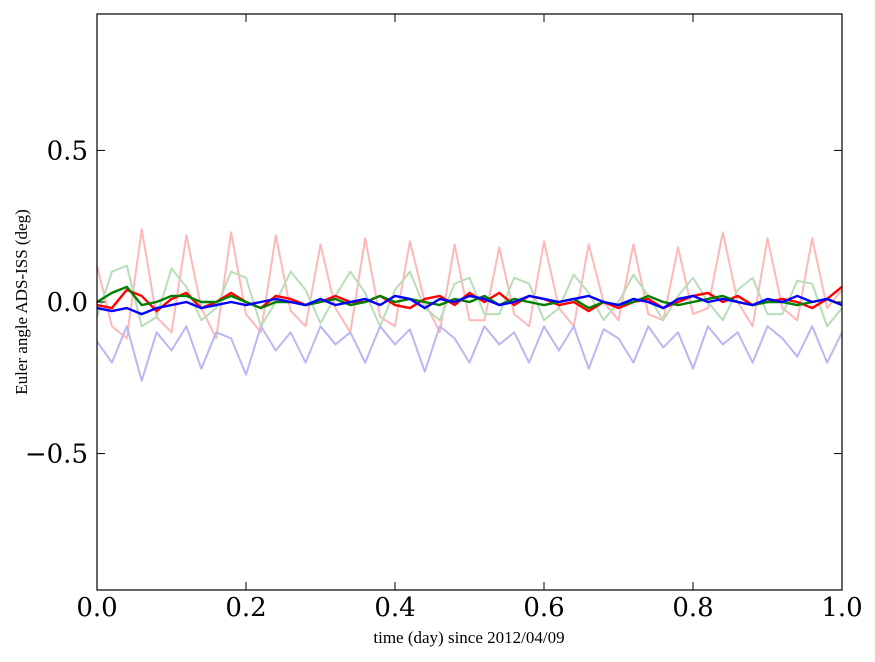 The width and height of the screenshot is (875, 662). I want to click on x-tick-label: 0.4, so click(394, 608).